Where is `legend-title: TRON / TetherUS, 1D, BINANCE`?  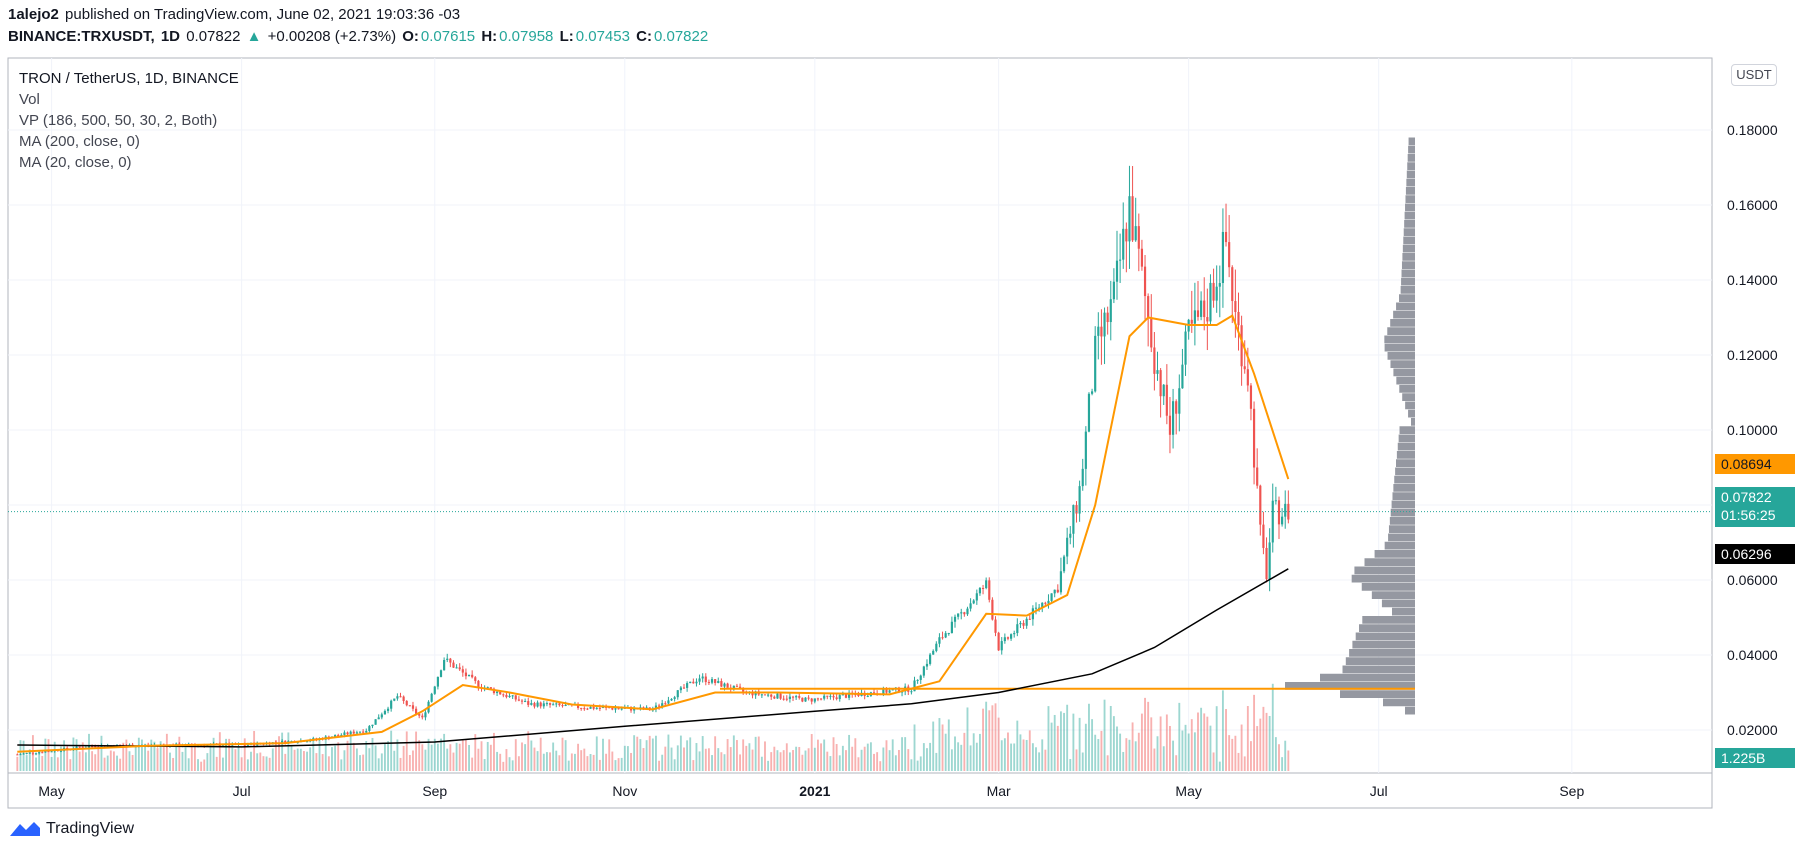 legend-title: TRON / TetherUS, 1D, BINANCE is located at coordinates (129, 78).